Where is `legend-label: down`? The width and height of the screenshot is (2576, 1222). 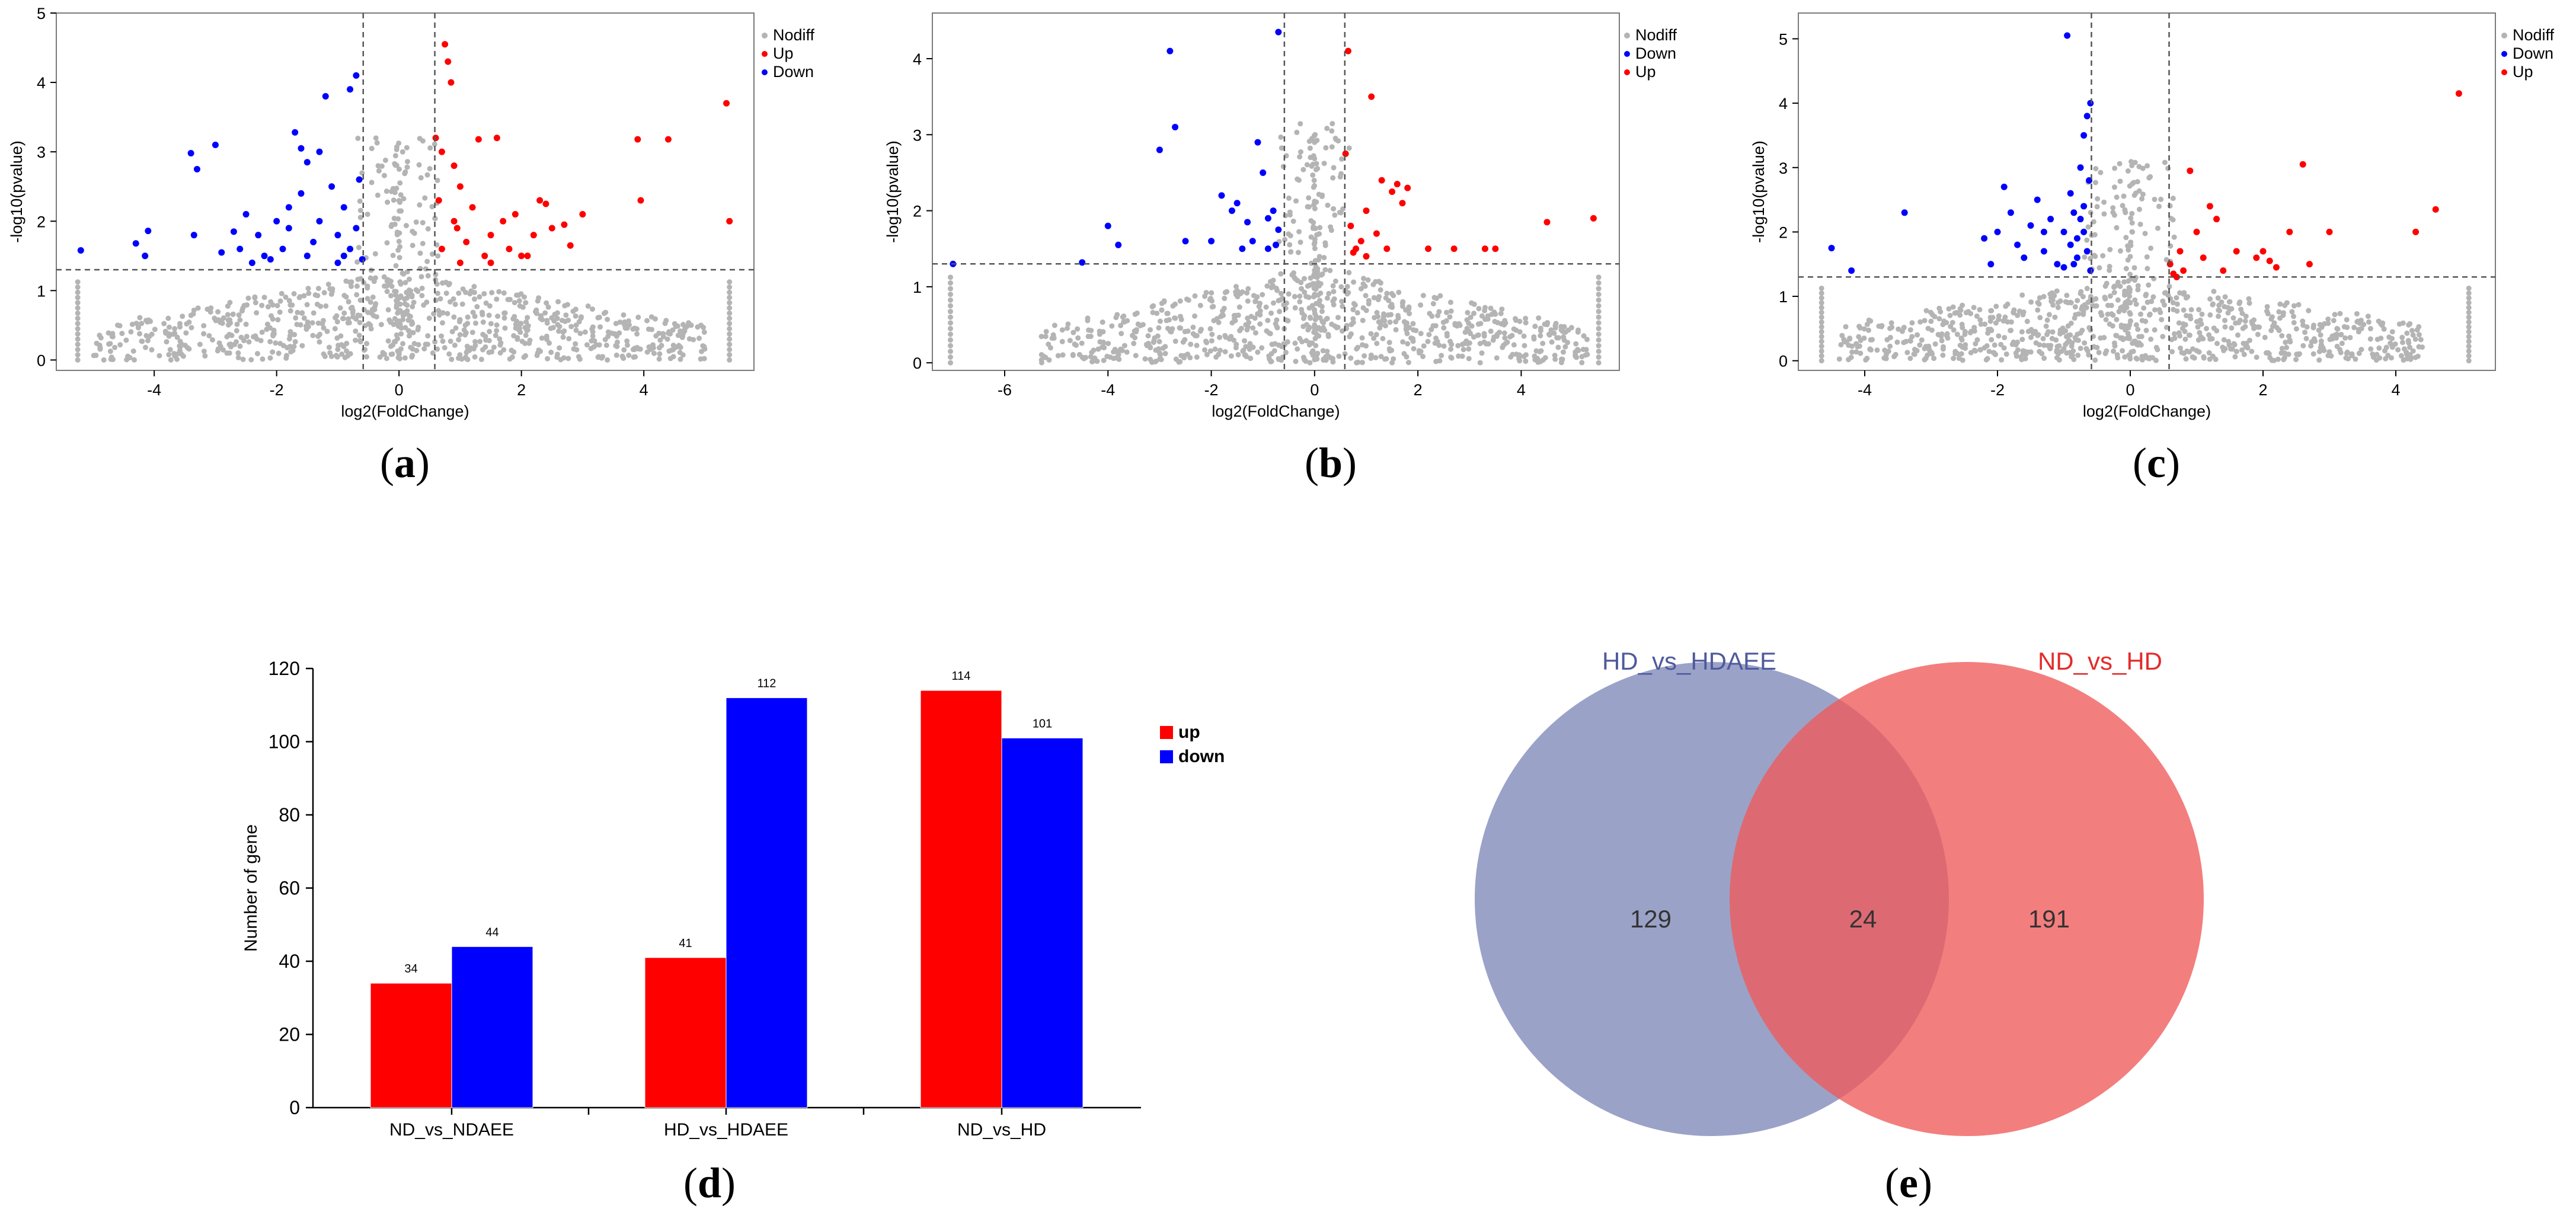
legend-label: down is located at coordinates (1201, 757).